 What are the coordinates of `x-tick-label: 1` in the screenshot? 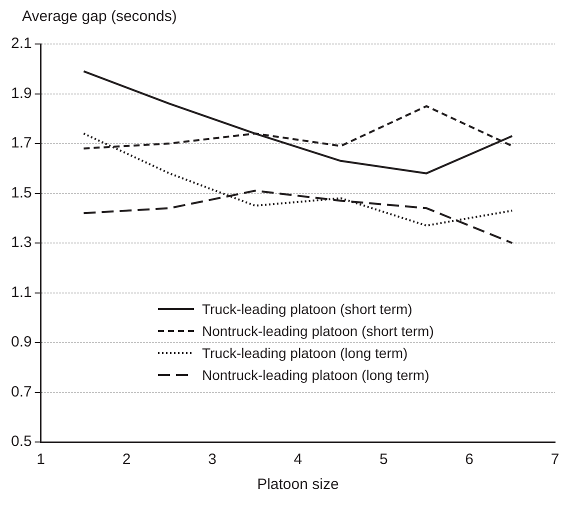 It's located at (41, 459).